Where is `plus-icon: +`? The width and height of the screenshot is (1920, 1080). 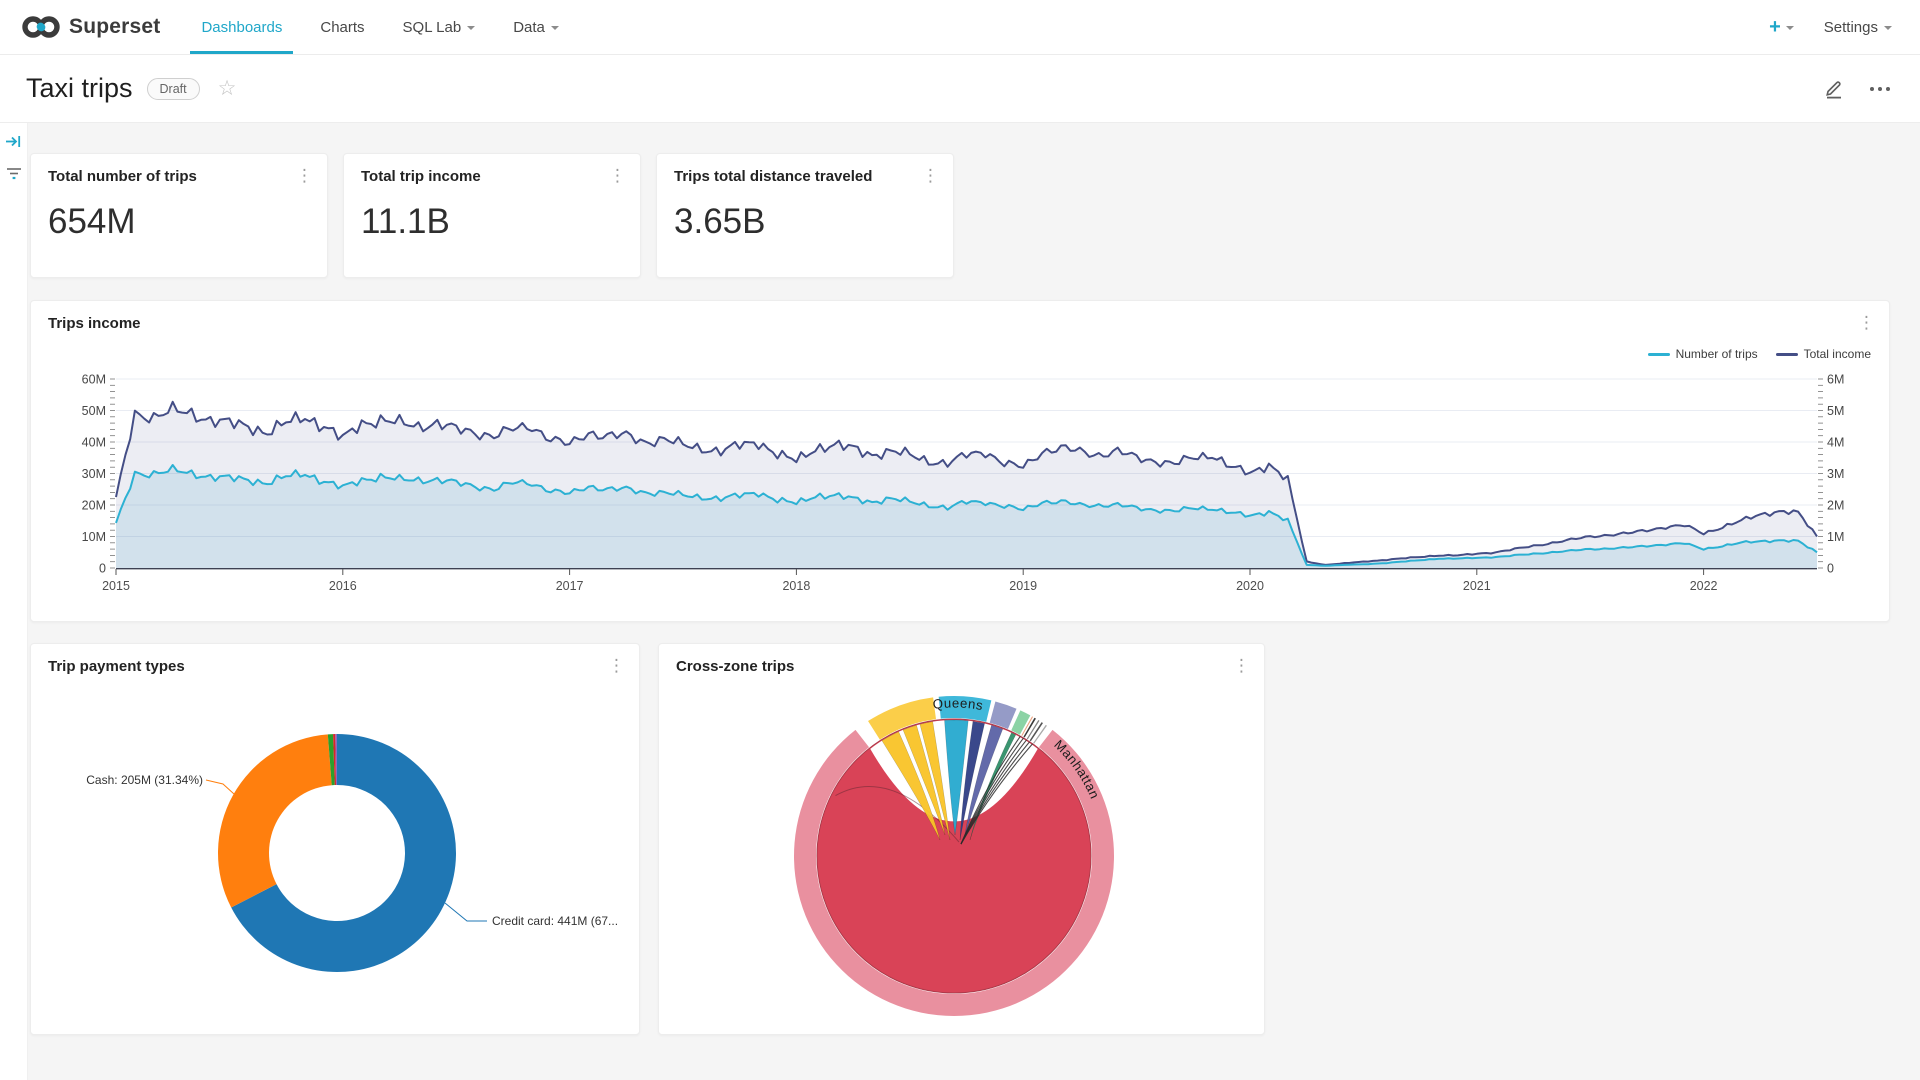 plus-icon: + is located at coordinates (1775, 27).